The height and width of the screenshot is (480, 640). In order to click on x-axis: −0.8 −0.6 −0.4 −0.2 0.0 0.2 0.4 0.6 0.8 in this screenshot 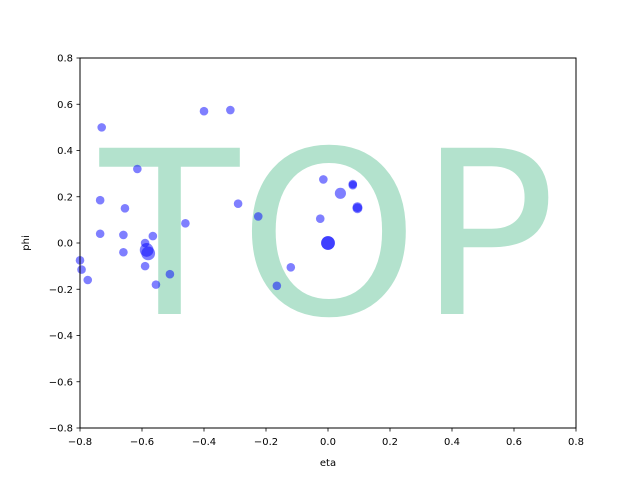, I will do `click(326, 438)`.